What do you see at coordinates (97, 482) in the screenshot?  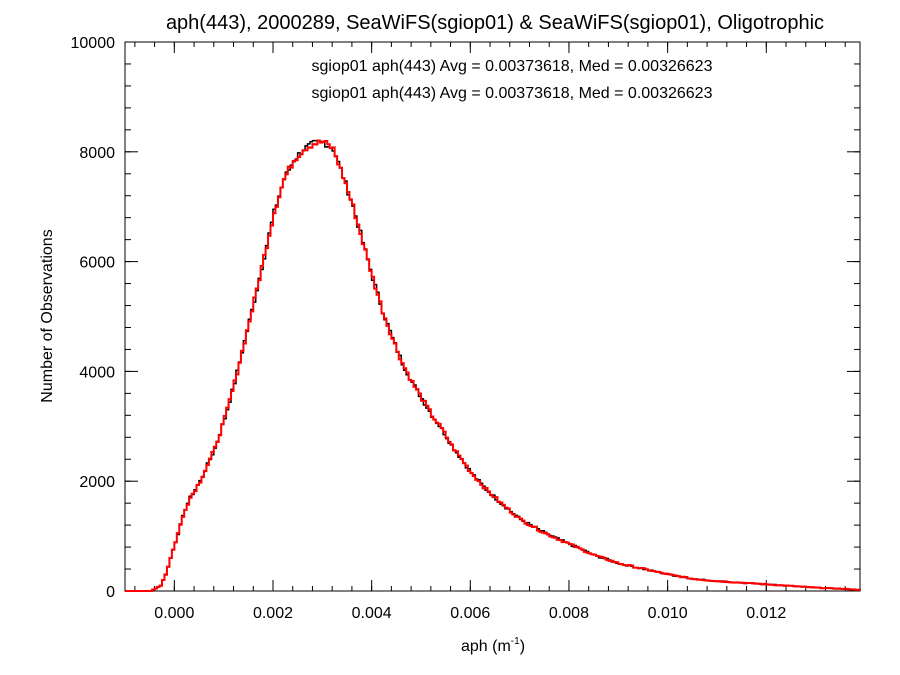 I see `y-tick-label: 2000` at bounding box center [97, 482].